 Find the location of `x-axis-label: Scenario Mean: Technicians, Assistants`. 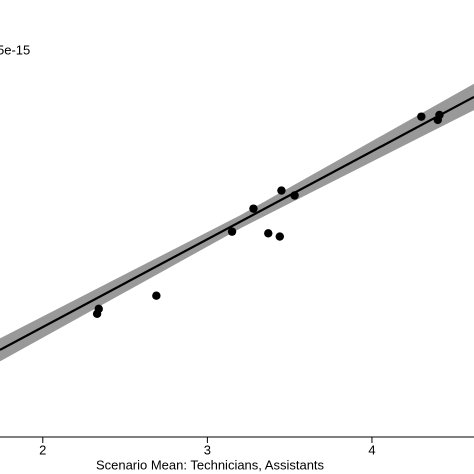

x-axis-label: Scenario Mean: Technicians, Assistants is located at coordinates (210, 464).